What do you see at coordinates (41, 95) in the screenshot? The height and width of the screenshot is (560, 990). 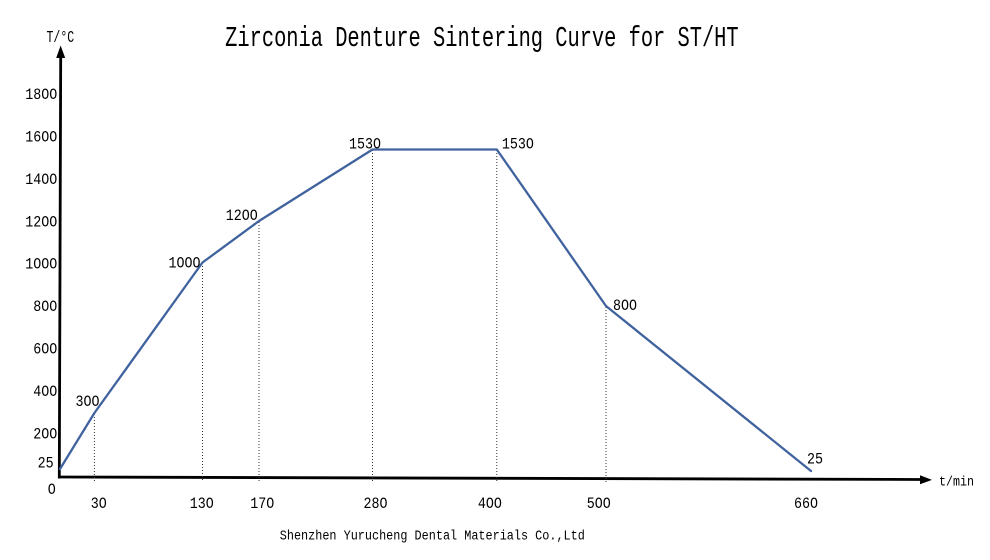 I see `svg-text: 18OO` at bounding box center [41, 95].